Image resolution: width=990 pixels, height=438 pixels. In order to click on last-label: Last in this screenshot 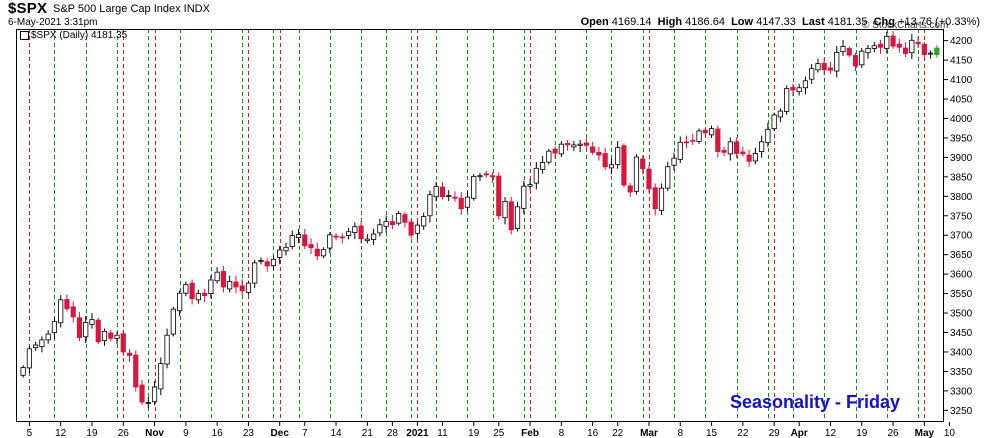, I will do `click(813, 22)`.